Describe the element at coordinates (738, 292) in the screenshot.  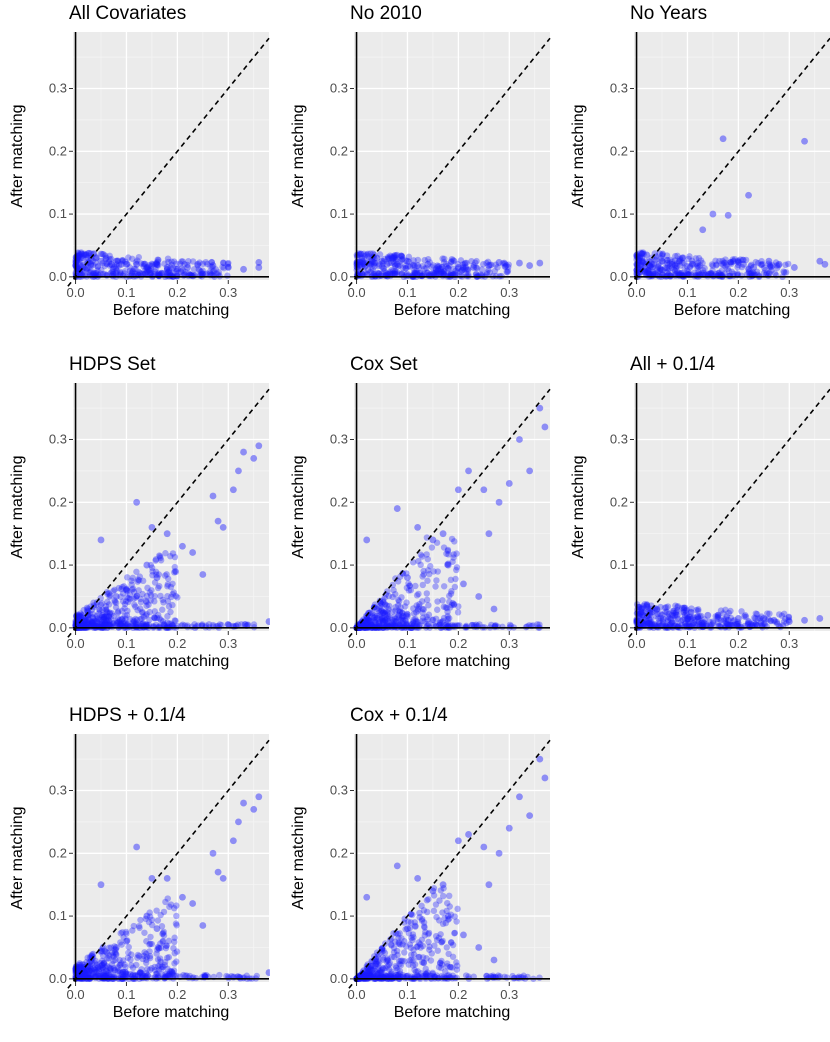
I see `x-tick-label: 0.2` at that location.